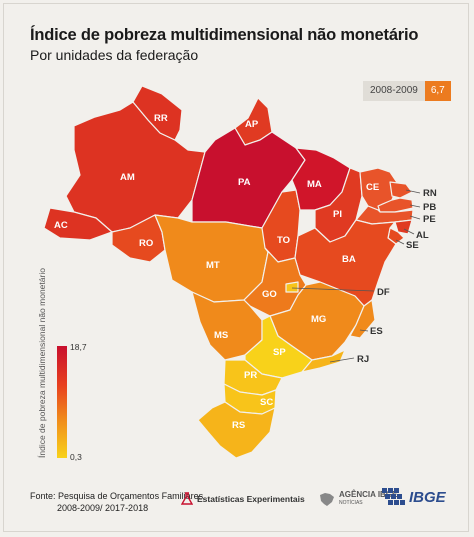 The width and height of the screenshot is (474, 537). I want to click on legend-max: 18,7, so click(78, 347).